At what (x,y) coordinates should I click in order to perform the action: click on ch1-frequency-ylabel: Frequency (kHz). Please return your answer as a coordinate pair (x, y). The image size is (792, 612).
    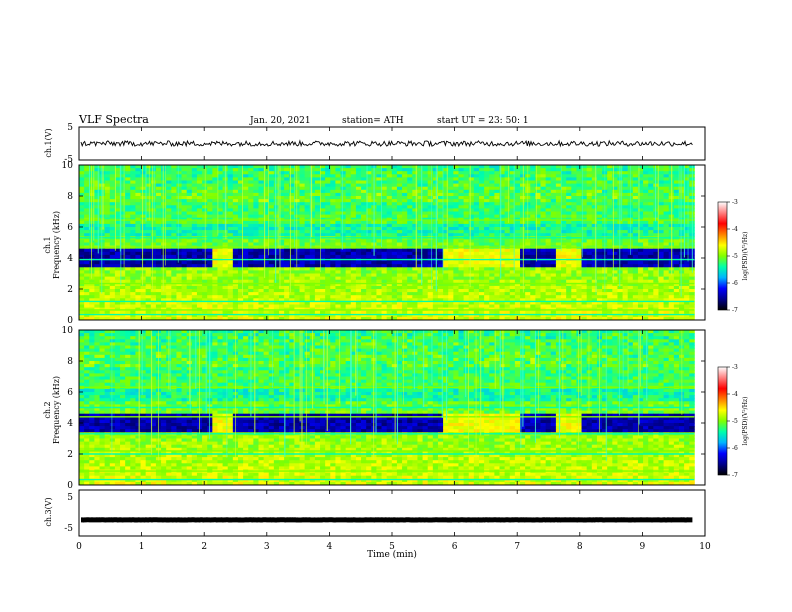
    Looking at the image, I should click on (56, 245).